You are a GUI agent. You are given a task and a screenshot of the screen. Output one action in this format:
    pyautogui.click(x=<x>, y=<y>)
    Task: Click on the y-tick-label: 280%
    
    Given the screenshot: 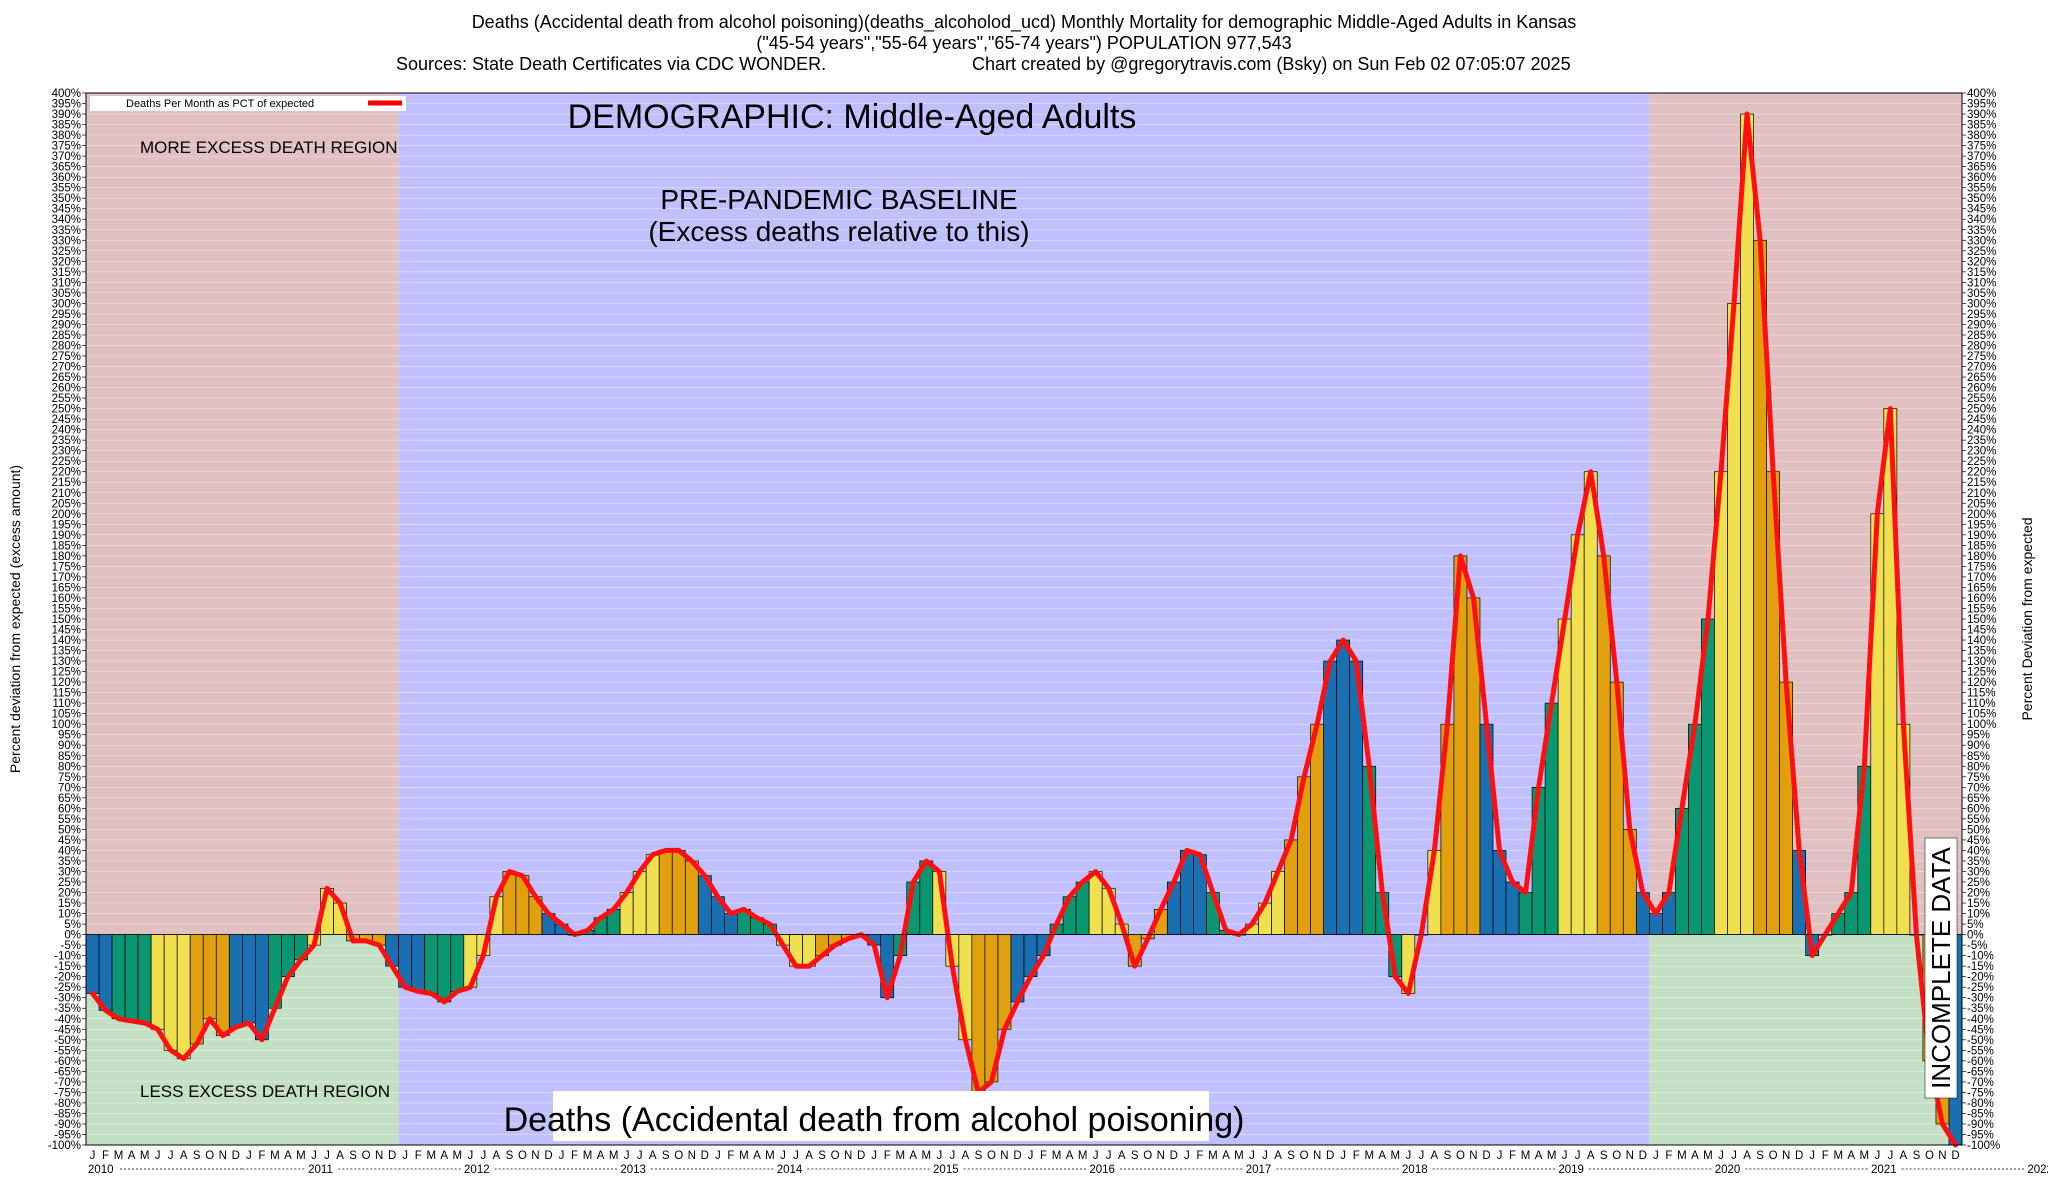 What is the action you would take?
    pyautogui.click(x=66, y=346)
    